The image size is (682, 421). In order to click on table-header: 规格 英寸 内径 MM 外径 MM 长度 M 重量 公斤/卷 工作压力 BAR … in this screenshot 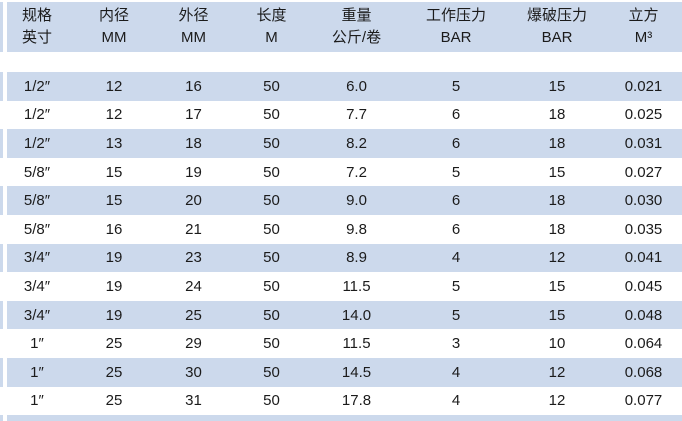, I will do `click(341, 27)`.